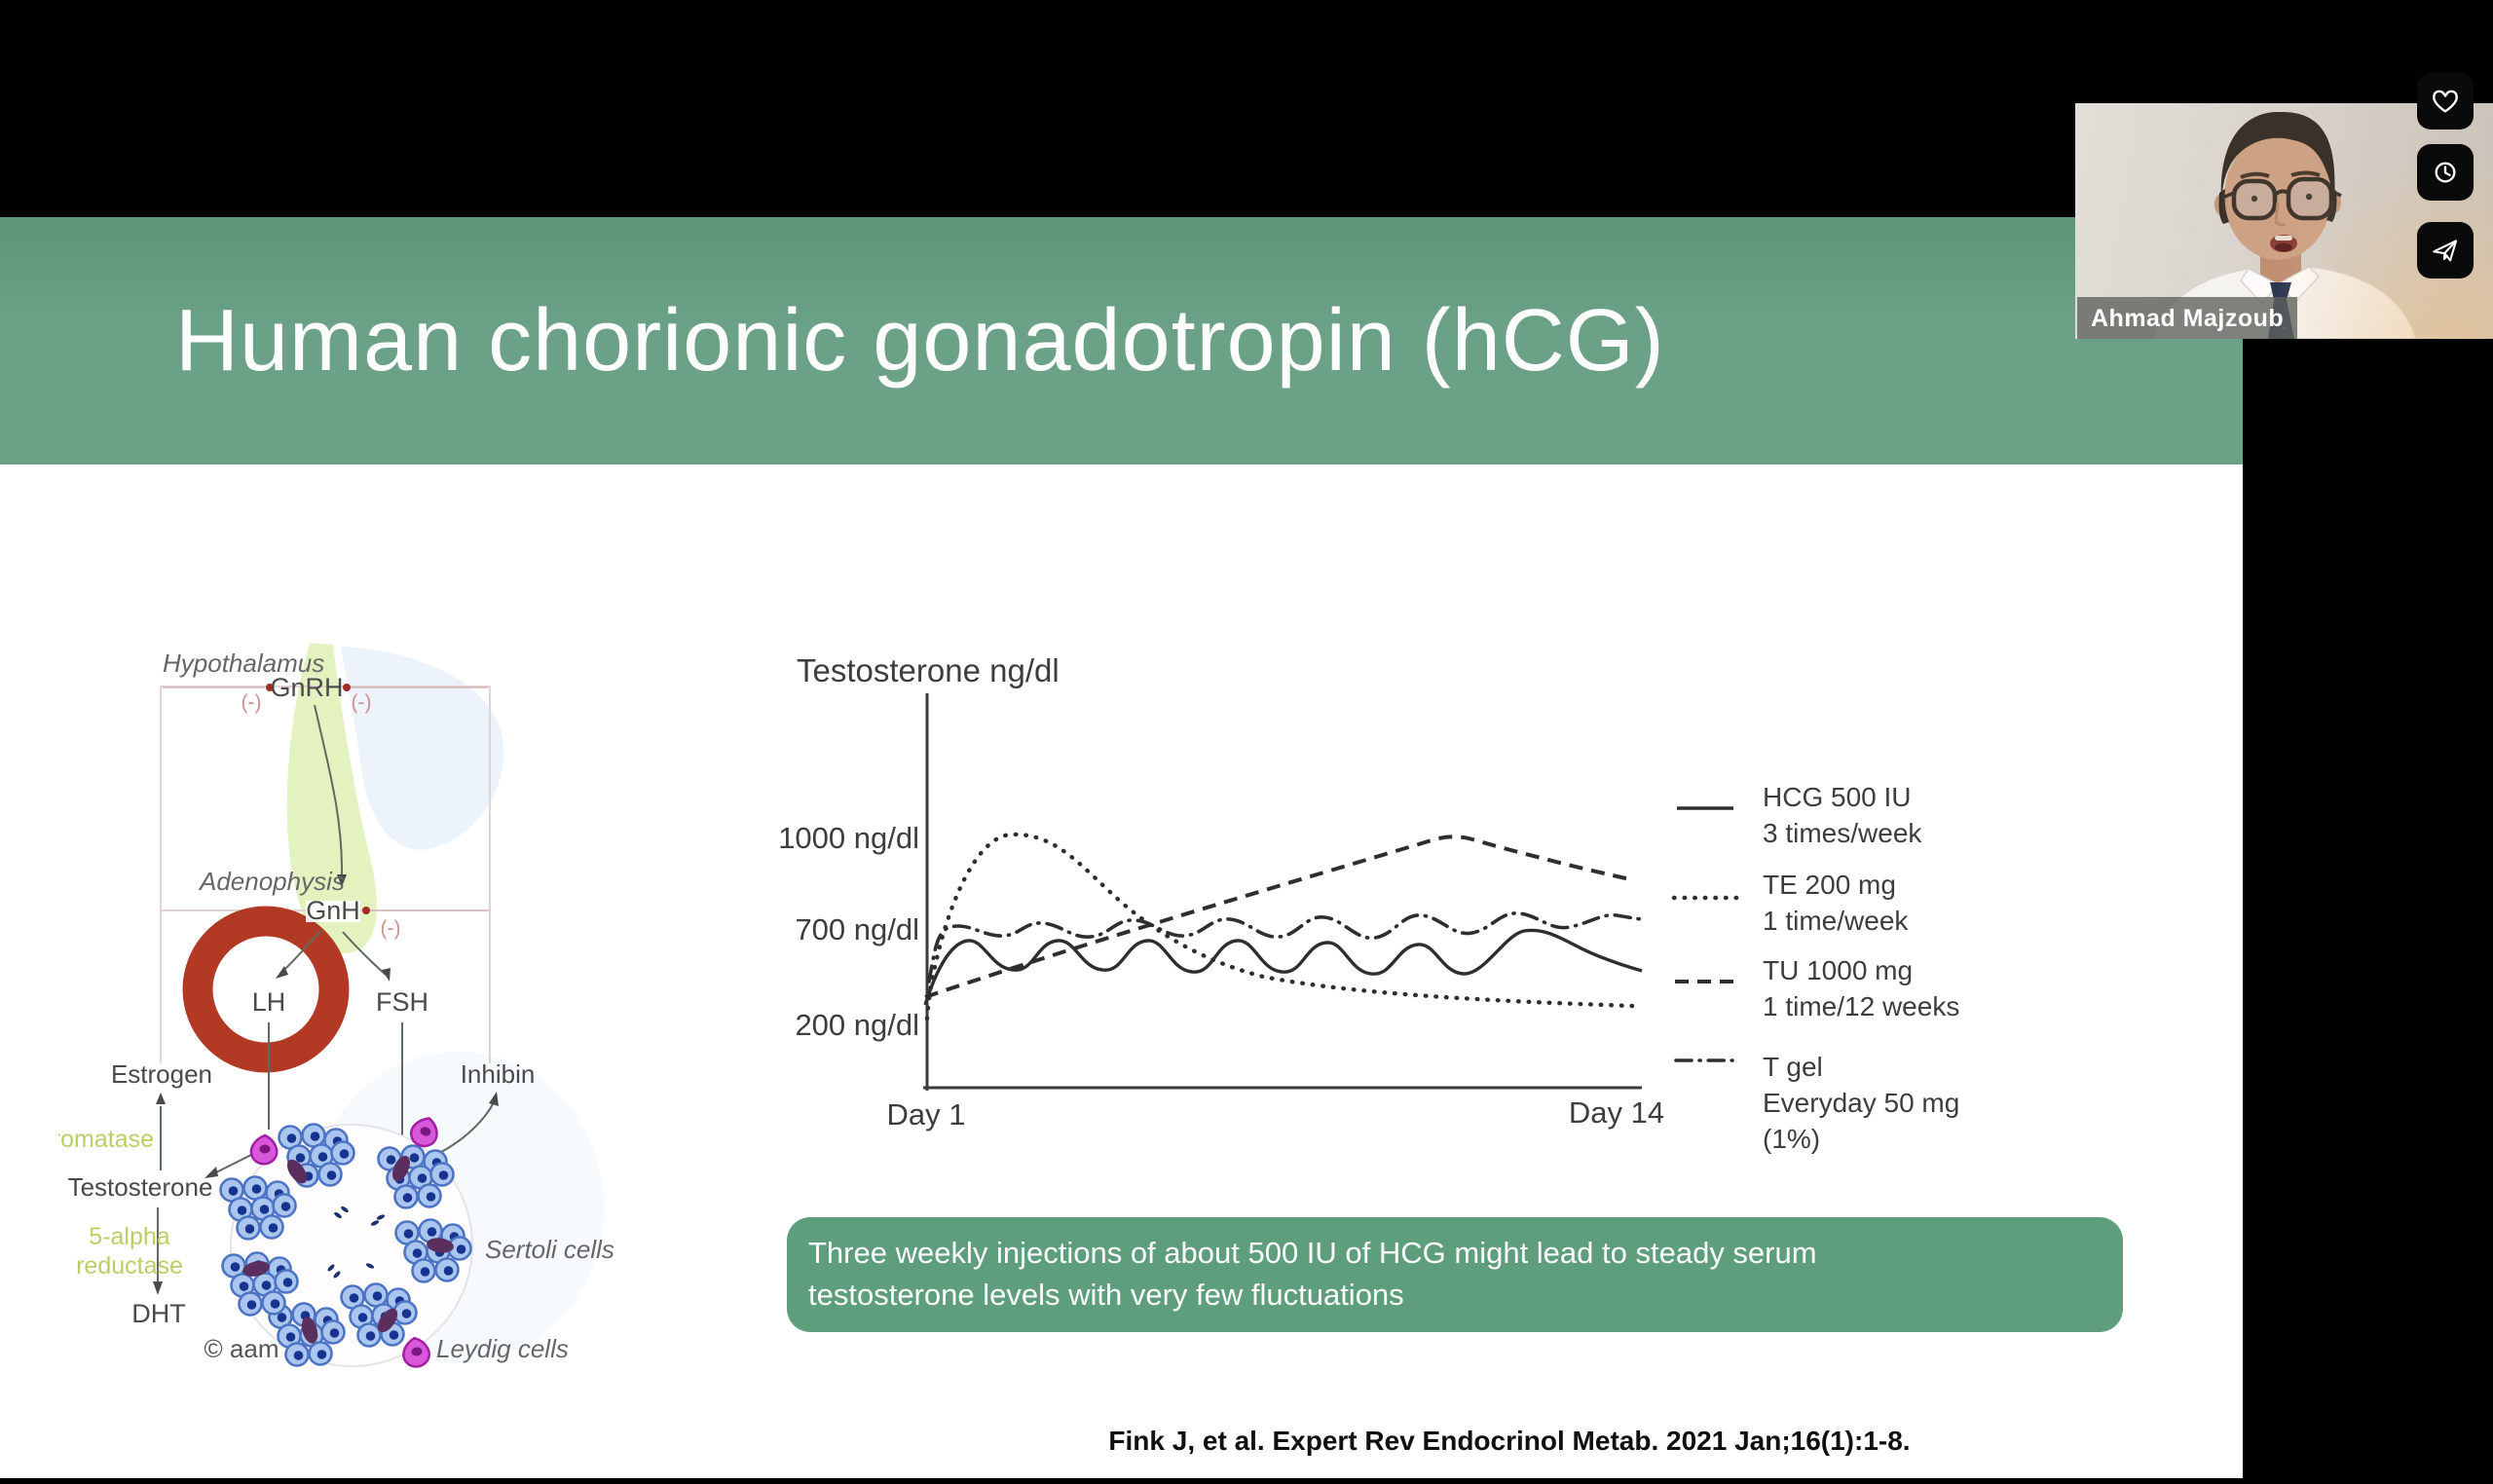 This screenshot has height=1484, width=2493. Describe the element at coordinates (1287, 947) in the screenshot. I see `series-line-tgel` at that location.